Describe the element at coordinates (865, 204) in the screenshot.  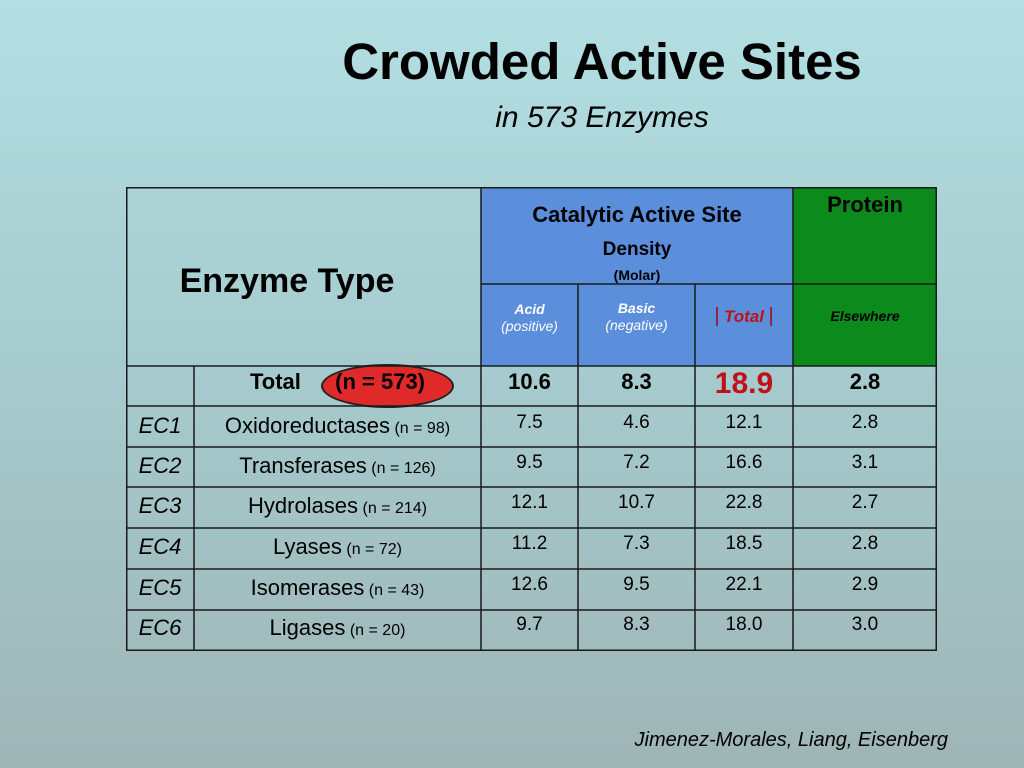
I see `protein-header: Protein` at that location.